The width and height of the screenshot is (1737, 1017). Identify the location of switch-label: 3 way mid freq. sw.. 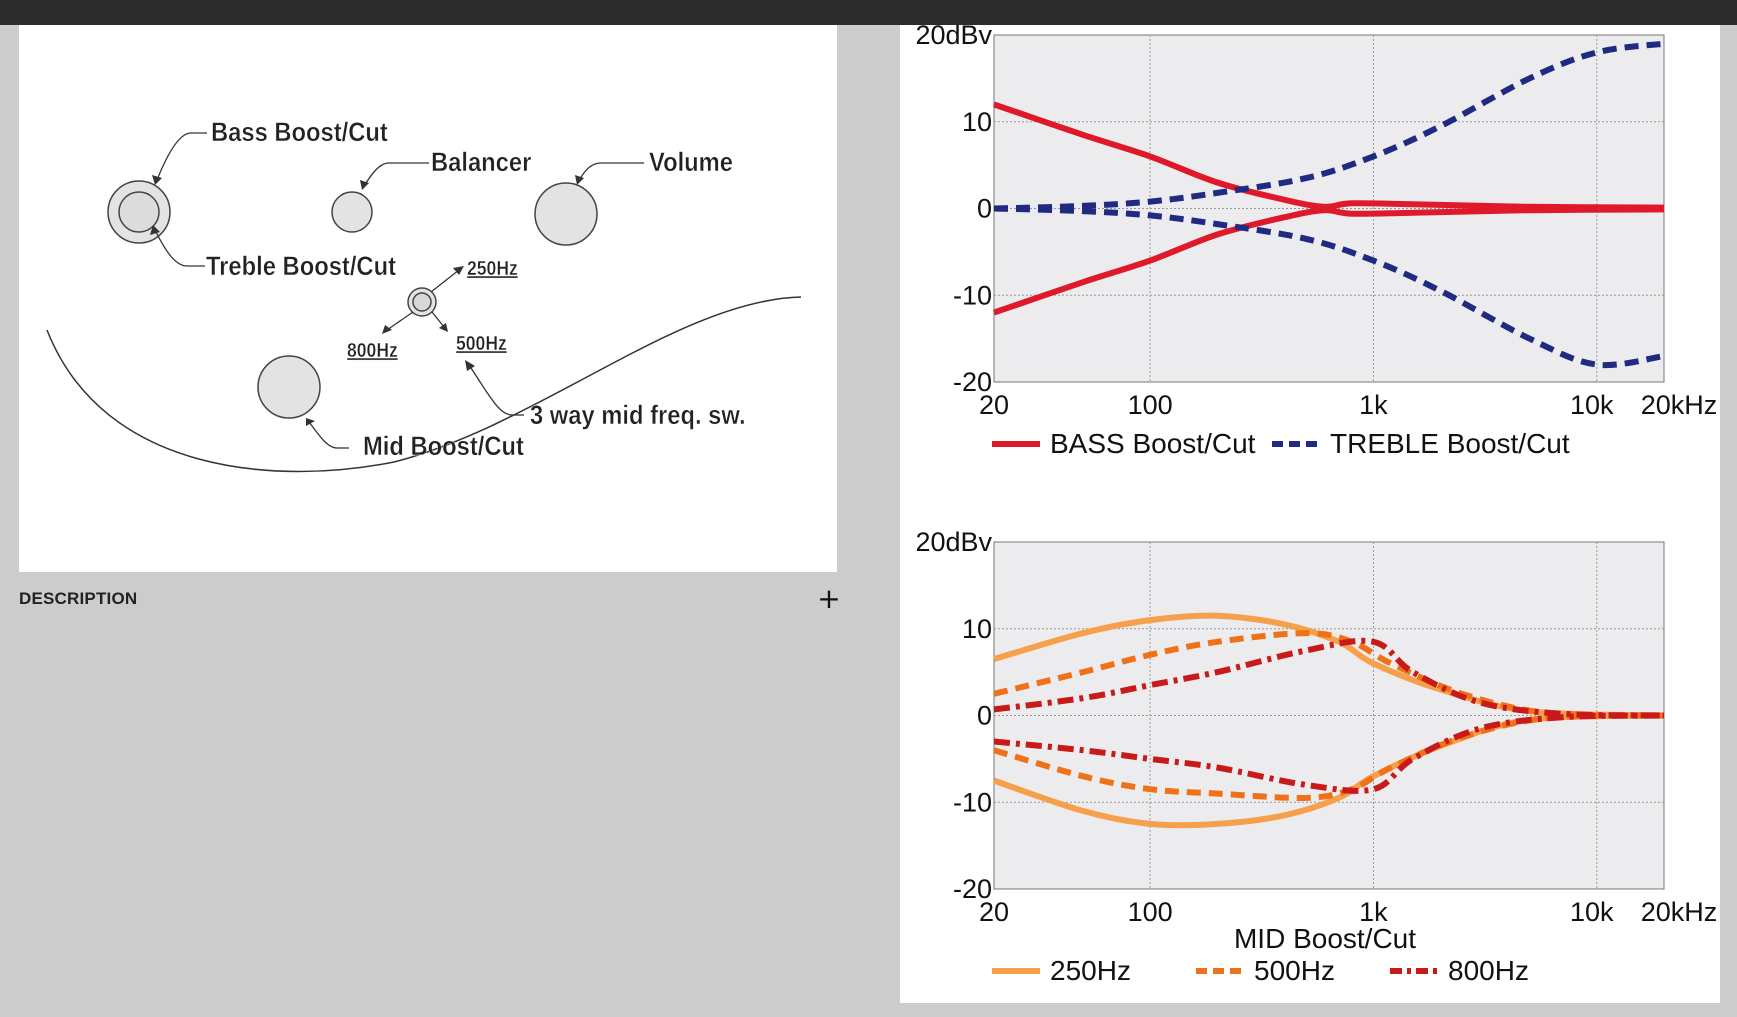
(638, 416).